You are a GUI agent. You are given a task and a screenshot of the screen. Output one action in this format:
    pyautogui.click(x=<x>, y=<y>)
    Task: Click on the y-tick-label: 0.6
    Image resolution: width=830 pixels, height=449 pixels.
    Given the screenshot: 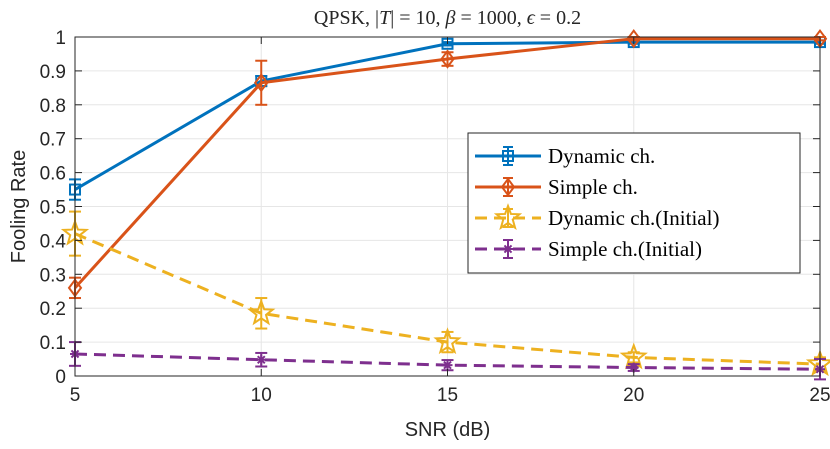 What is the action you would take?
    pyautogui.click(x=53, y=174)
    